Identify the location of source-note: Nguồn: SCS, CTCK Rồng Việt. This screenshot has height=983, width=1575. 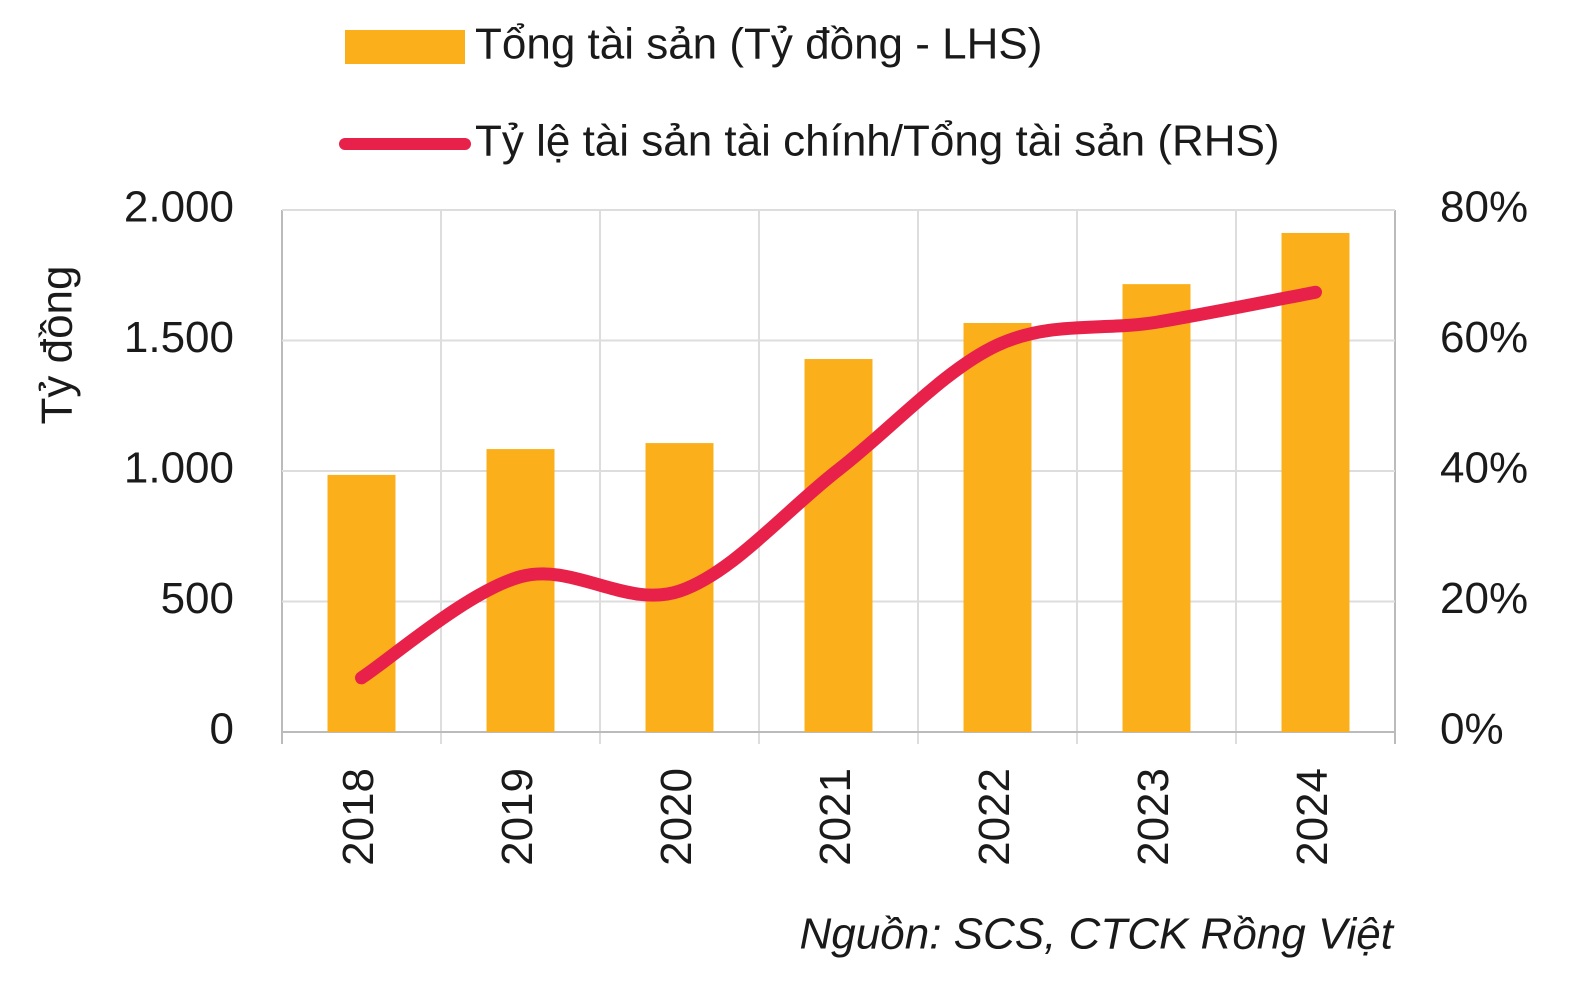
(1097, 934).